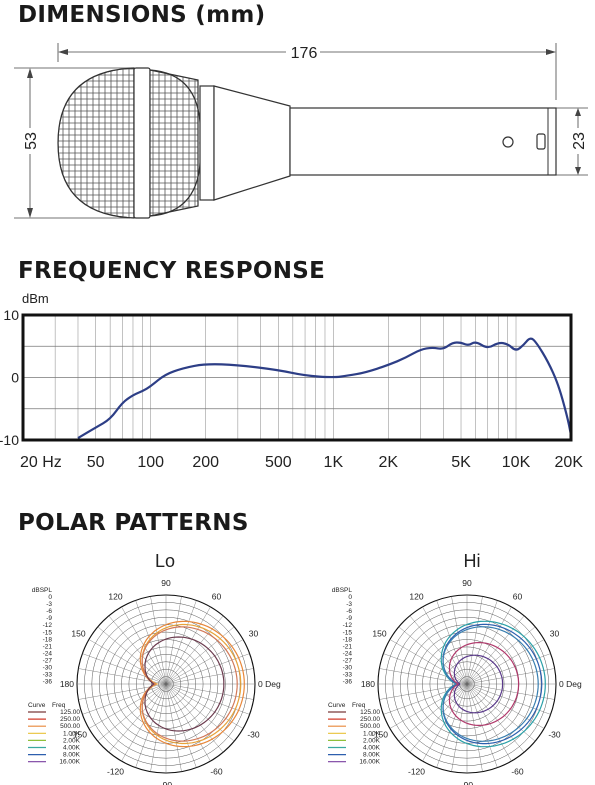 This screenshot has width=595, height=785. What do you see at coordinates (49, 618) in the screenshot?
I see `db-scale-label: -9` at bounding box center [49, 618].